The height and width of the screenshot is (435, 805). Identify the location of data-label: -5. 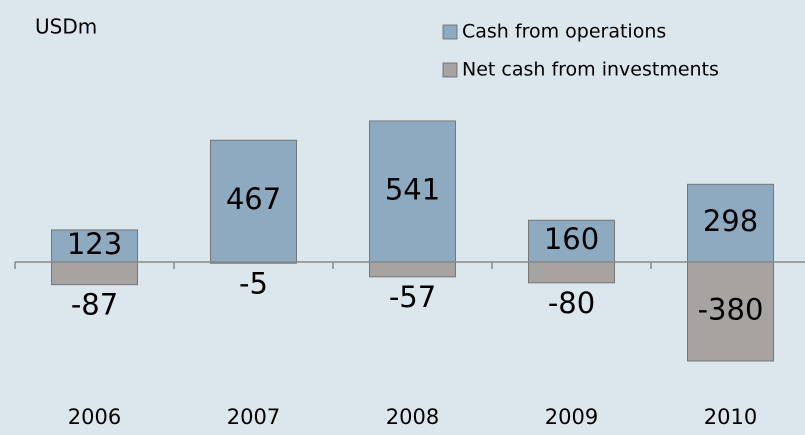
(253, 283).